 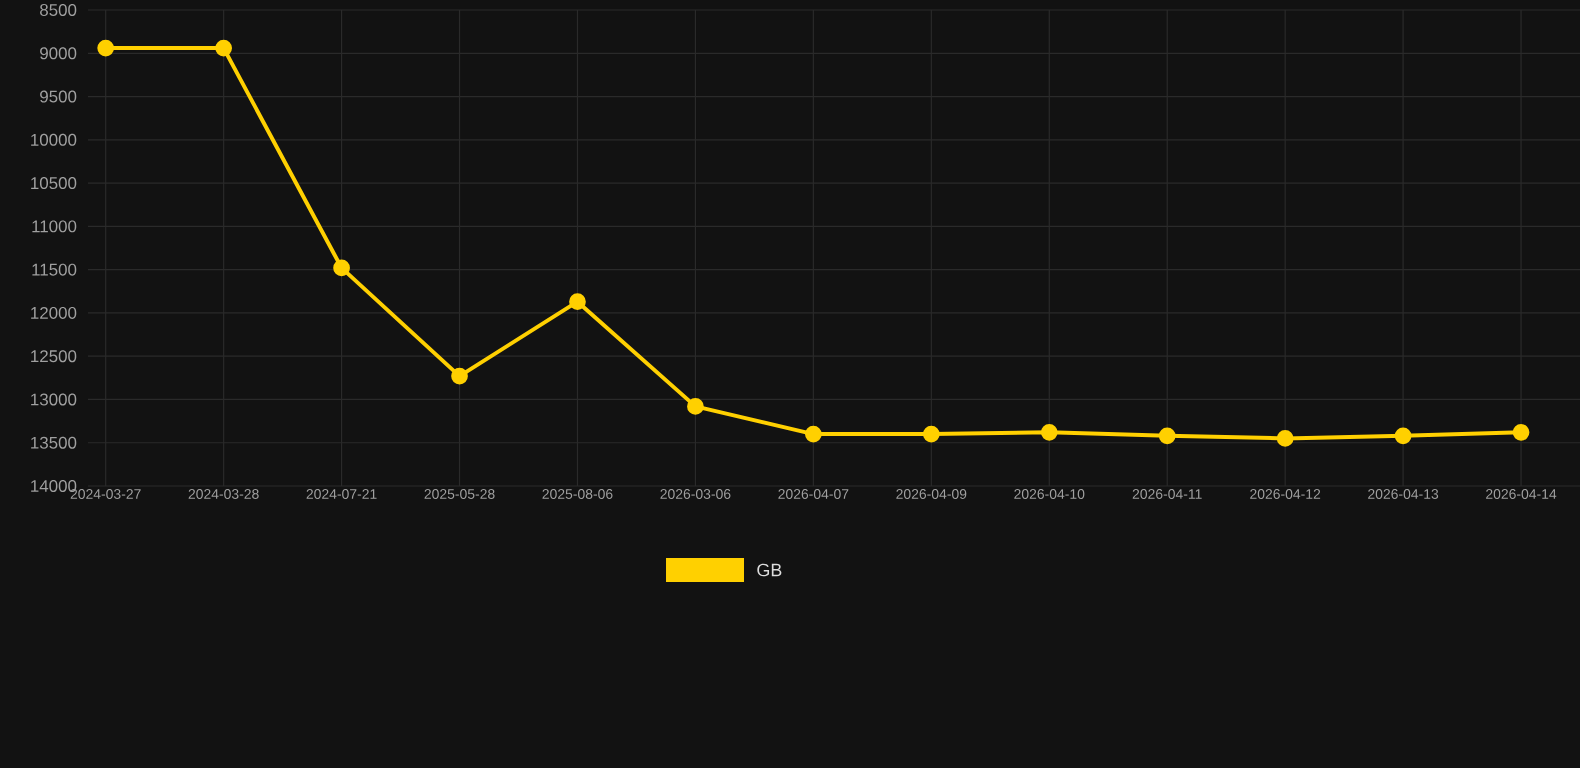 What do you see at coordinates (58, 96) in the screenshot?
I see `y-tick-label: 9500` at bounding box center [58, 96].